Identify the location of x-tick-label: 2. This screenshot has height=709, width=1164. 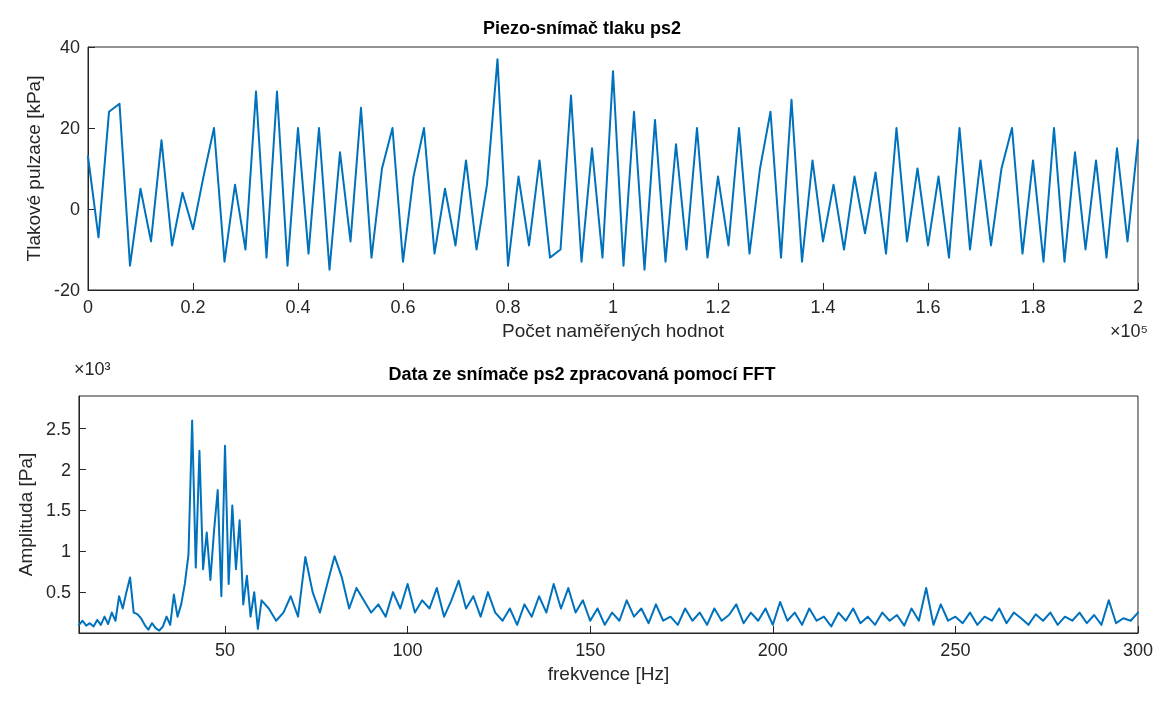
(1138, 307).